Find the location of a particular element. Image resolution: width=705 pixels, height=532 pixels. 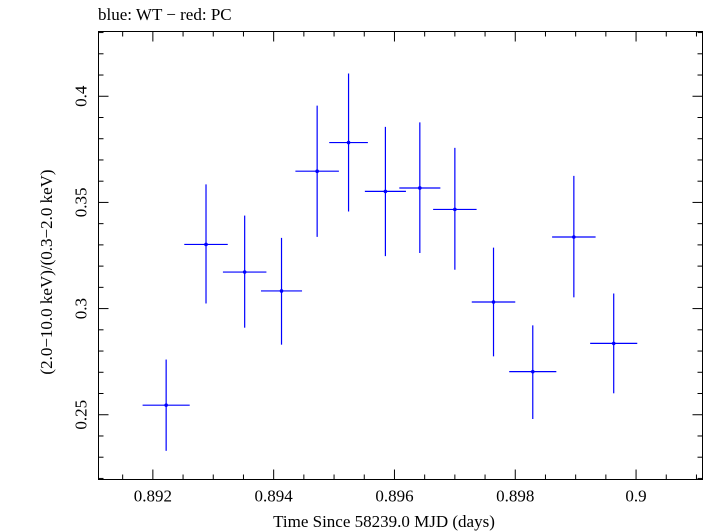

y-tick-label: 0.3 is located at coordinates (81, 308).